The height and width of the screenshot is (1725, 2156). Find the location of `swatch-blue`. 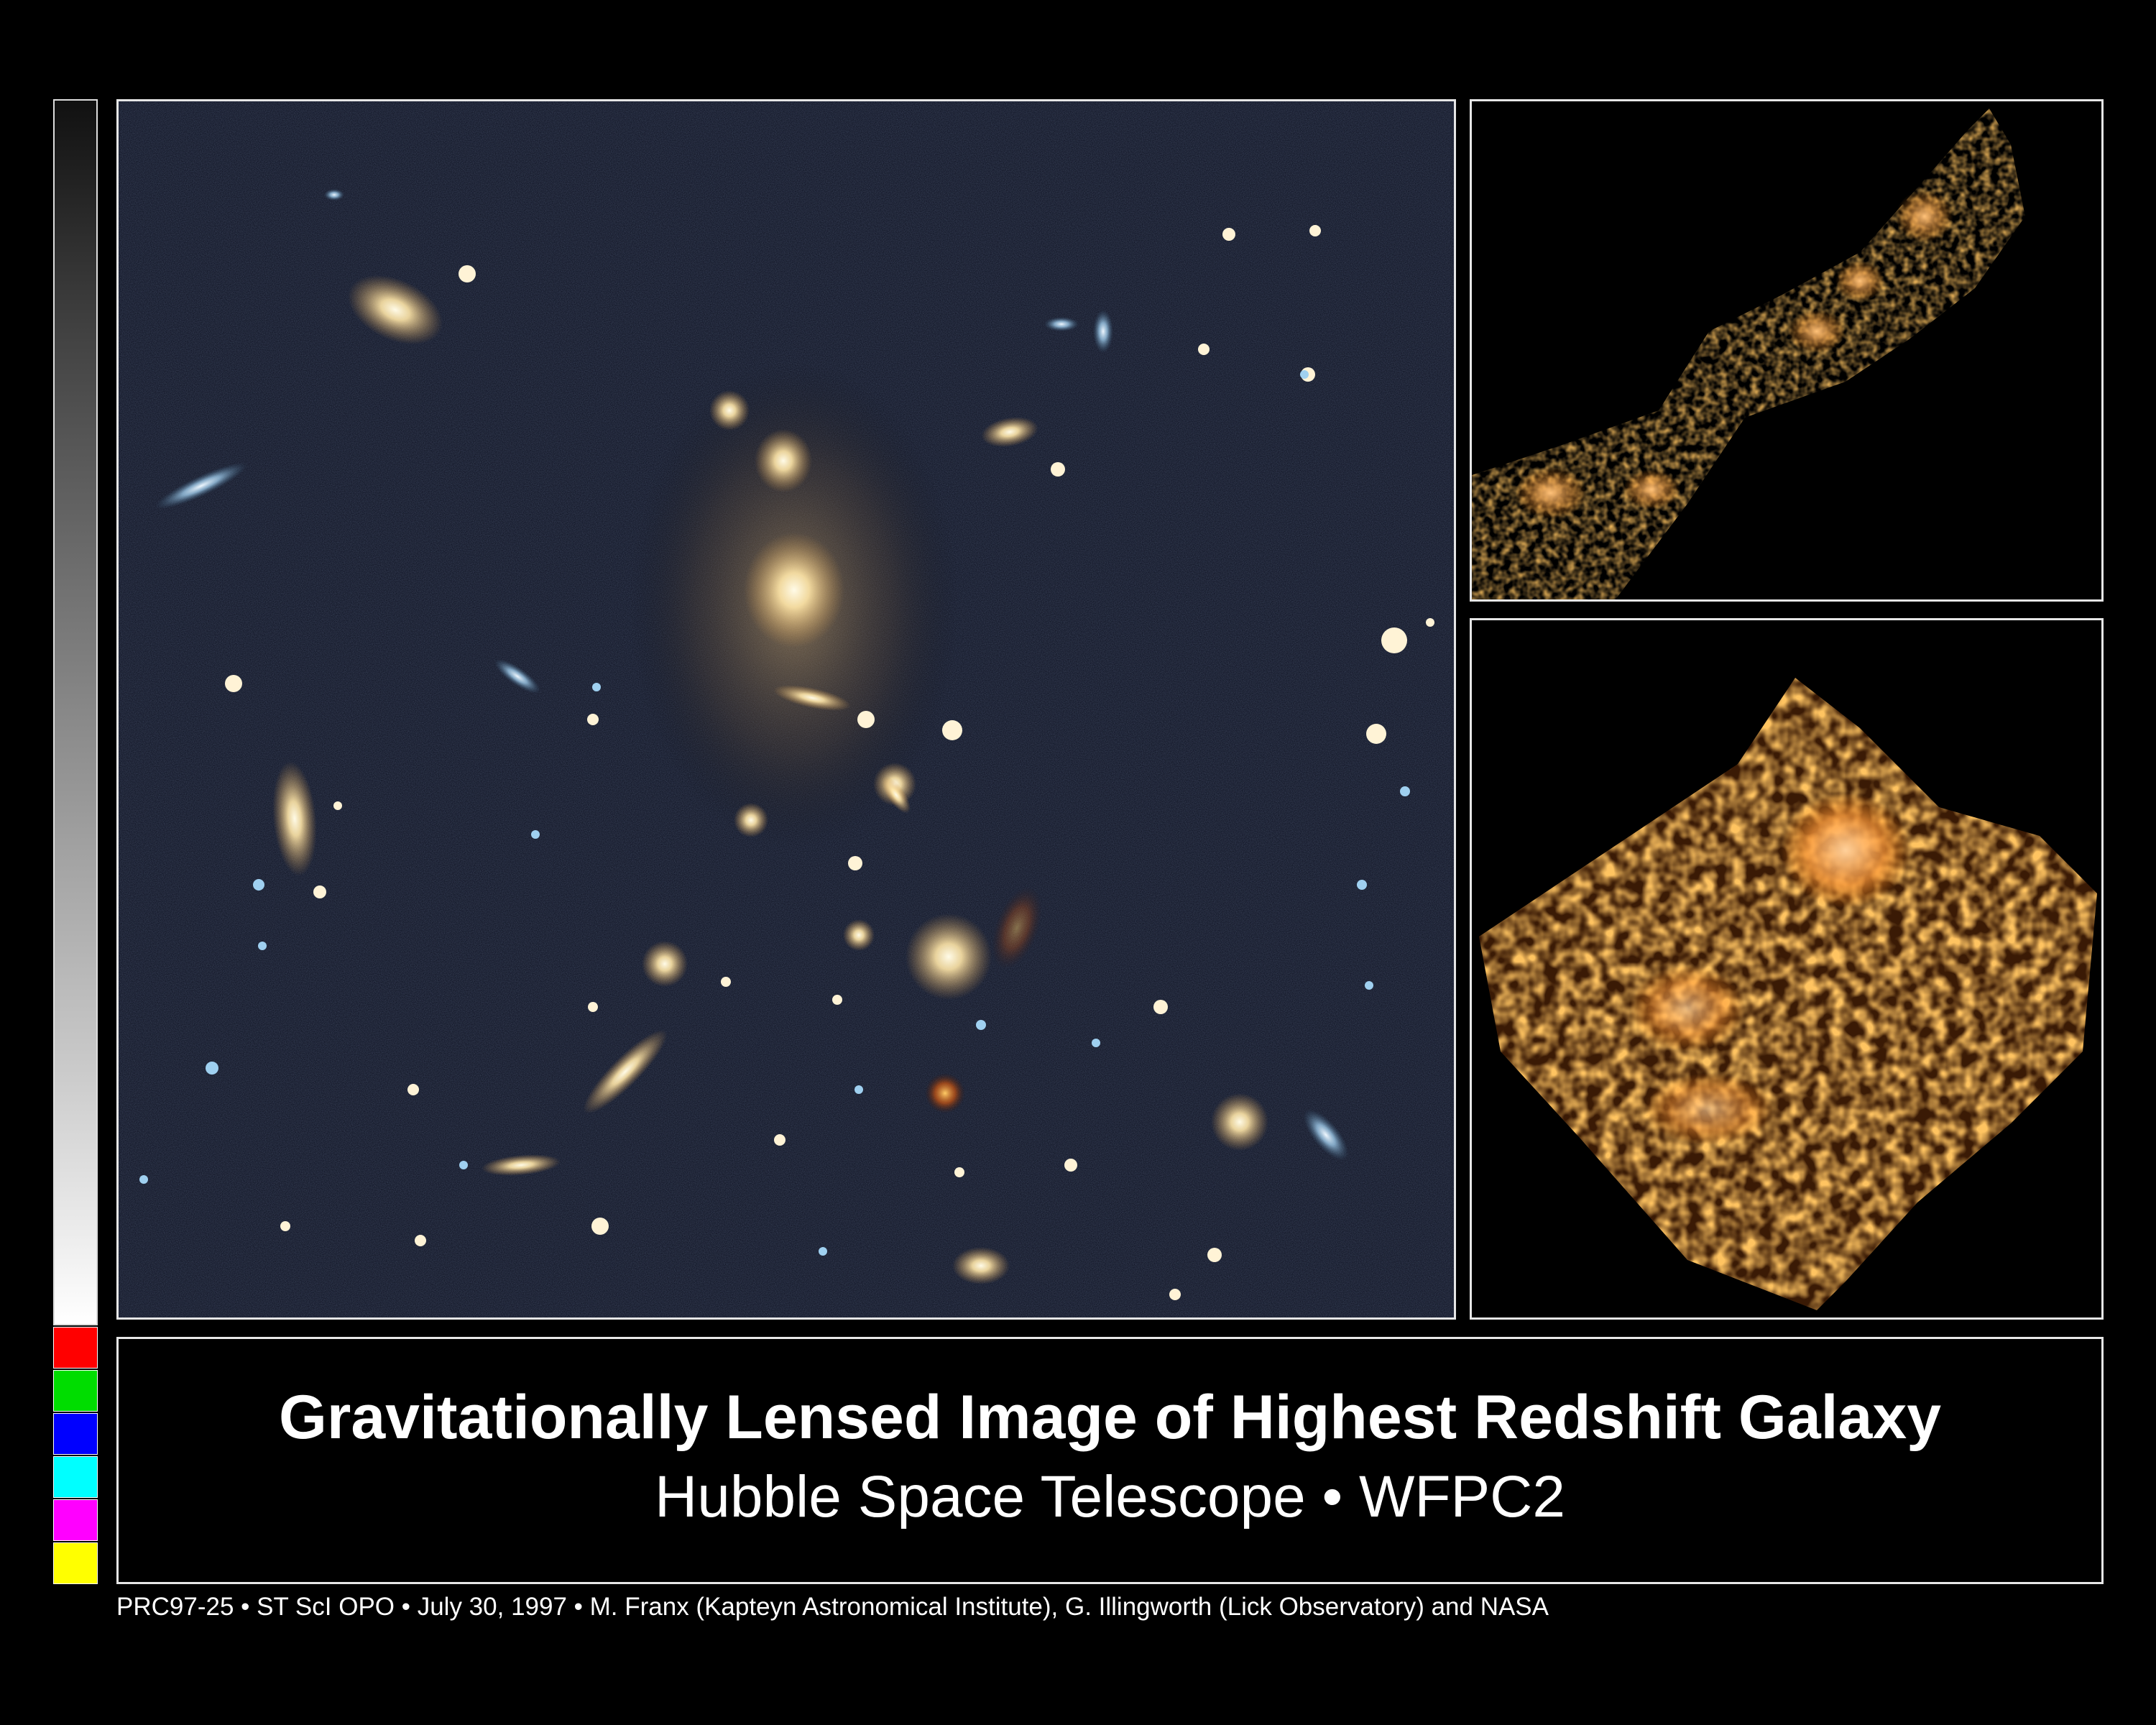

swatch-blue is located at coordinates (75, 1434).